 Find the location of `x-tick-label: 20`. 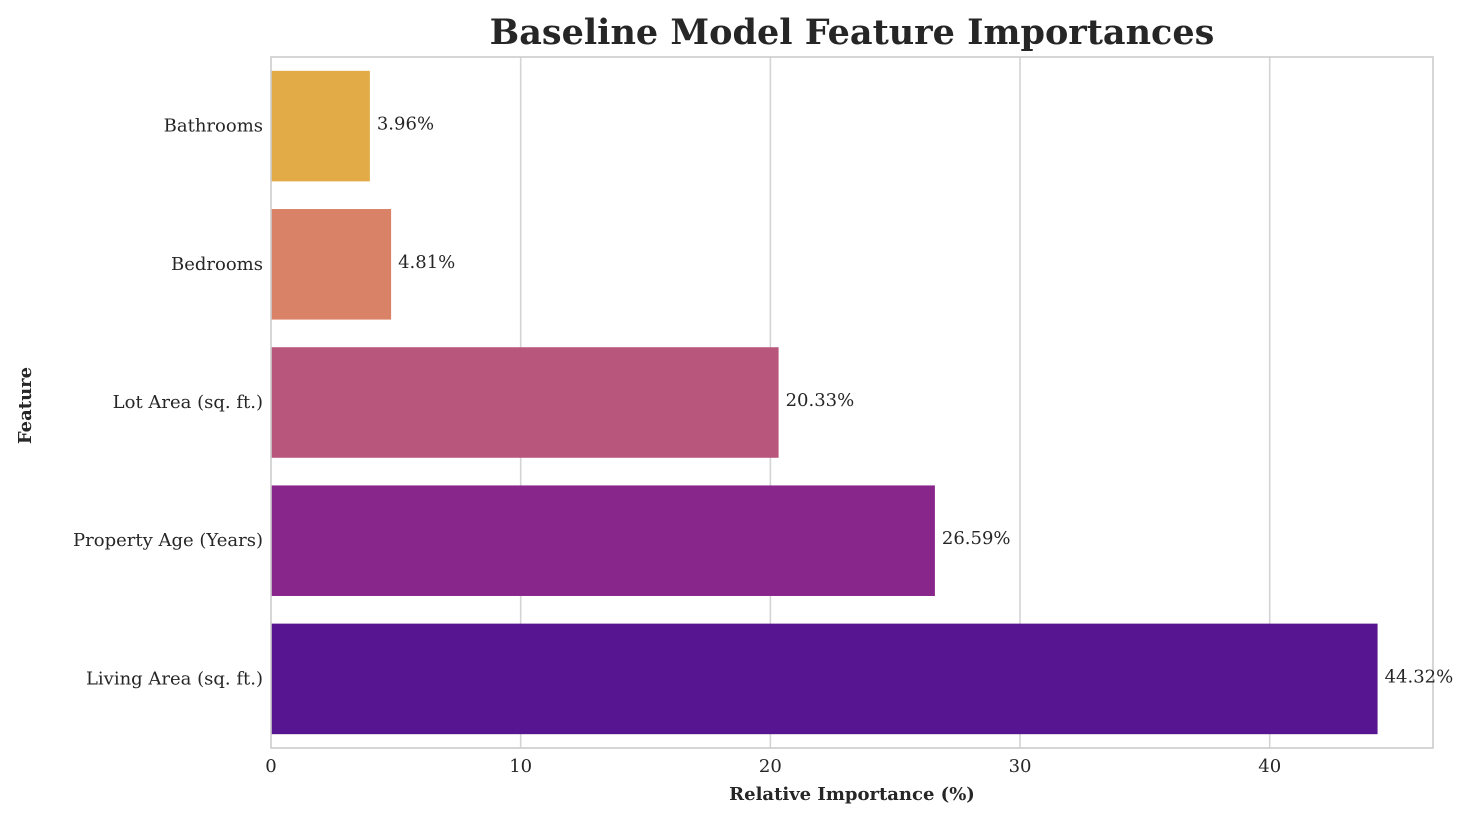

x-tick-label: 20 is located at coordinates (770, 766).